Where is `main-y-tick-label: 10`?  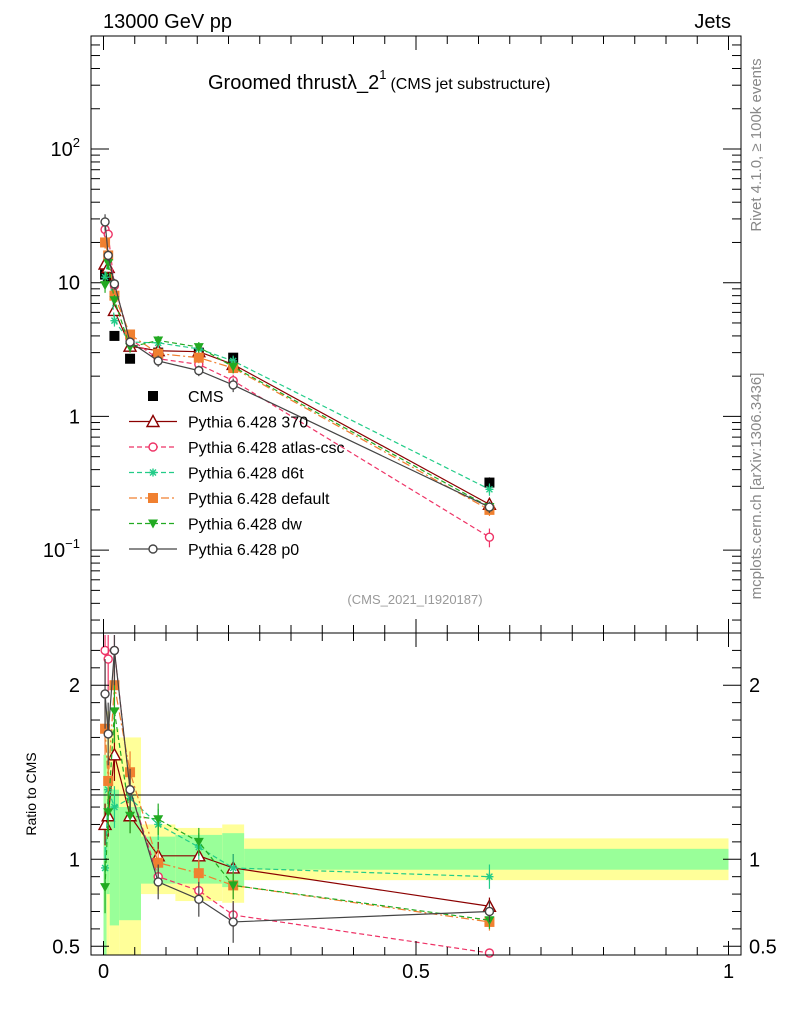 main-y-tick-label: 10 is located at coordinates (69, 284).